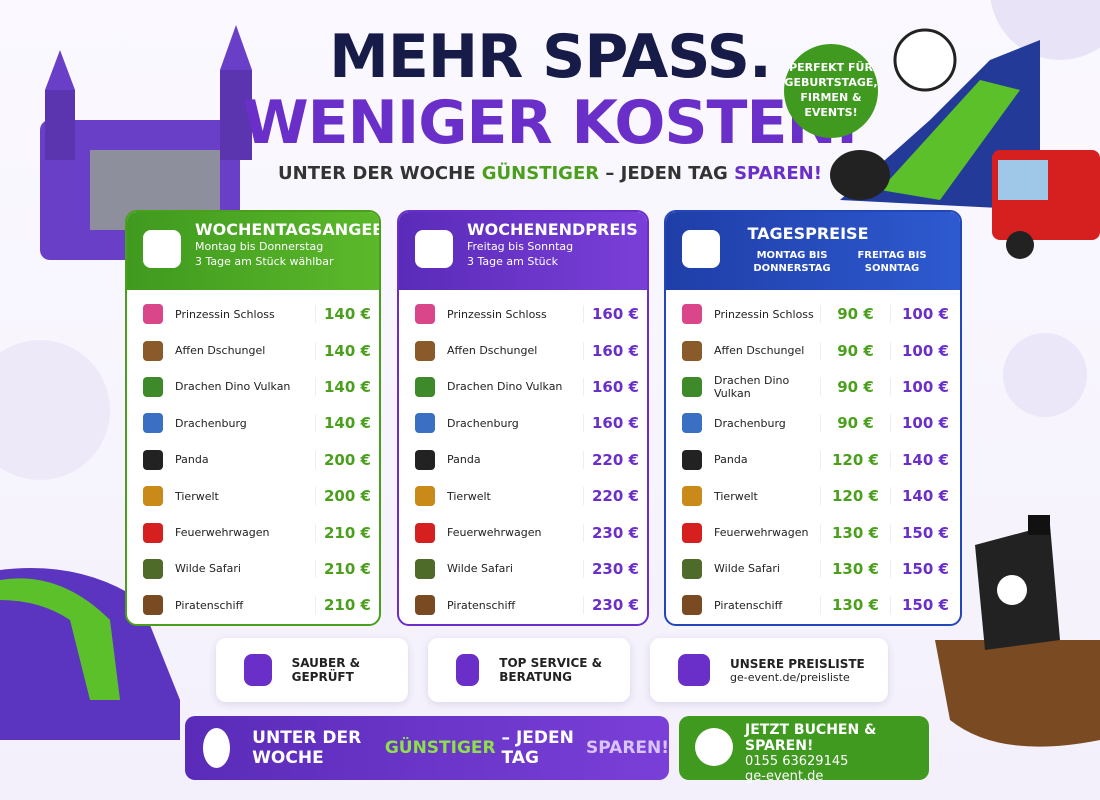  I want to click on price-row: Drachenburg 90 €100 €, so click(813, 423).